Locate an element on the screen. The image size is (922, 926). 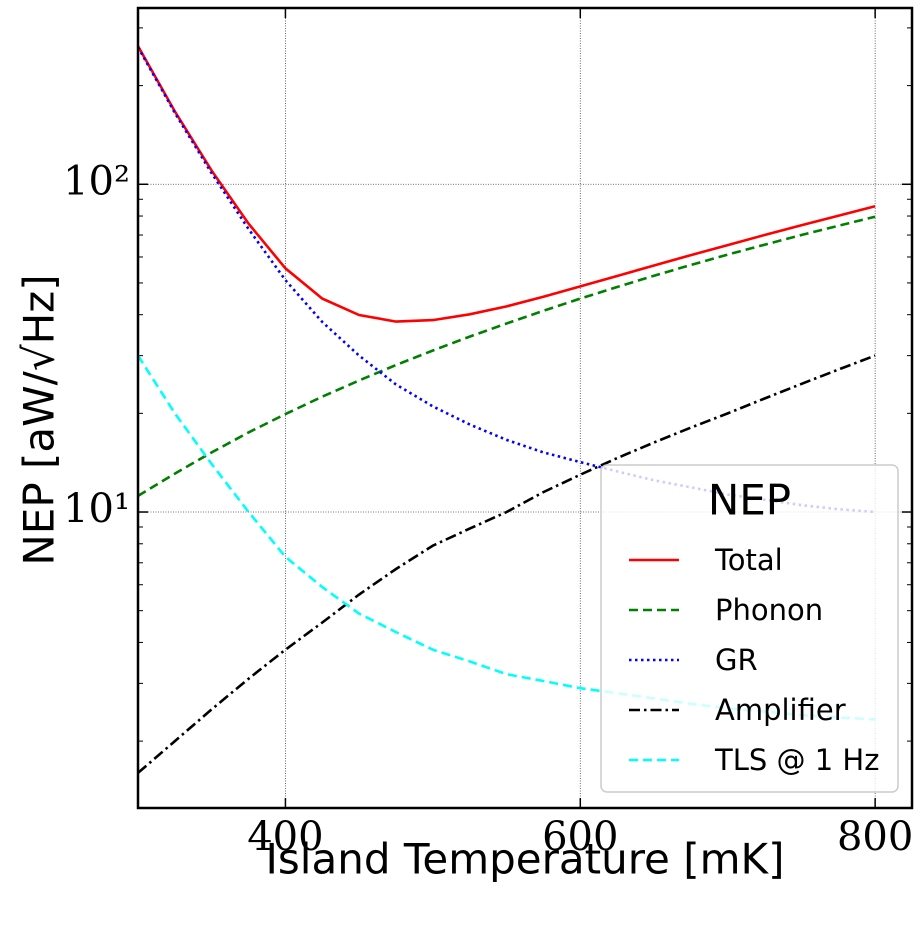
legend-label: GR is located at coordinates (736, 660).